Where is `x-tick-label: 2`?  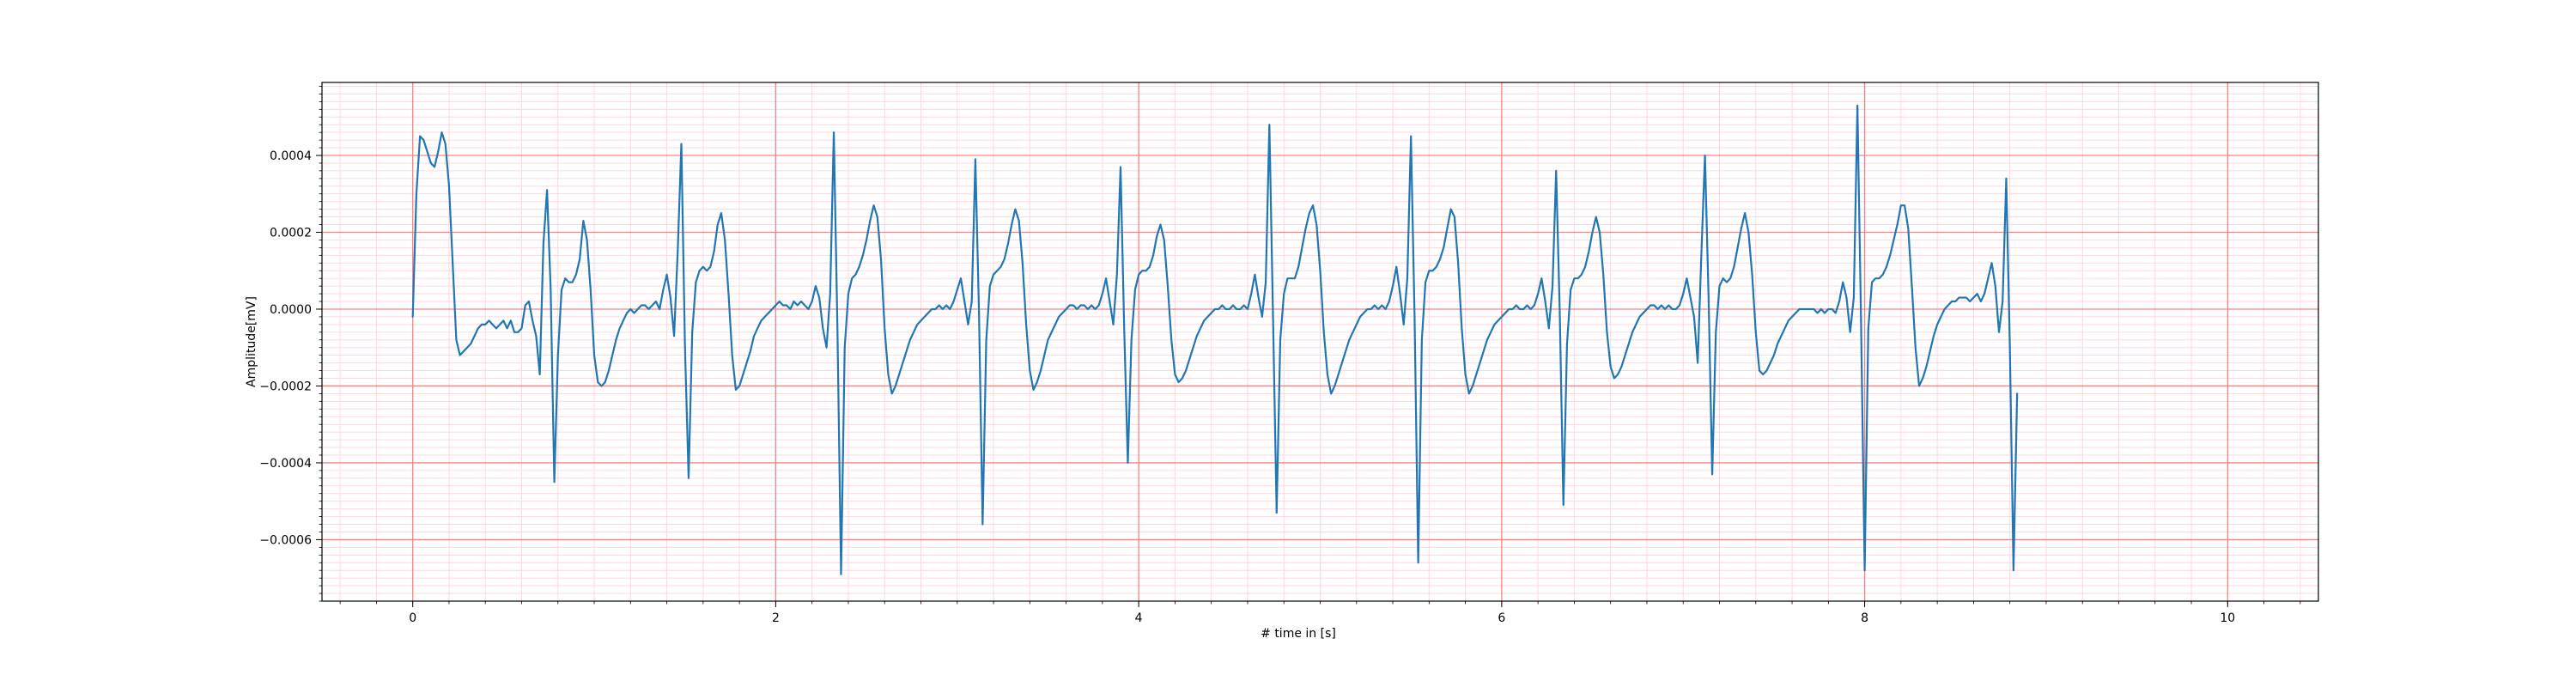 x-tick-label: 2 is located at coordinates (776, 618).